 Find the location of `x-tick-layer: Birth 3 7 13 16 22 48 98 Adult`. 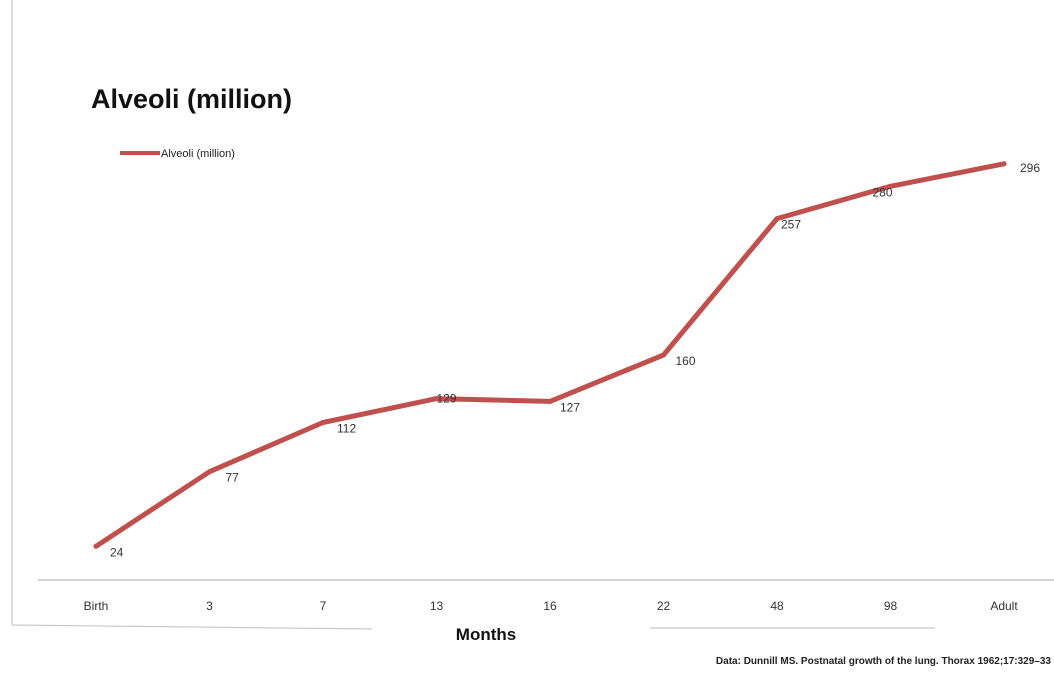

x-tick-layer: Birth 3 7 13 16 22 48 98 Adult is located at coordinates (551, 606).